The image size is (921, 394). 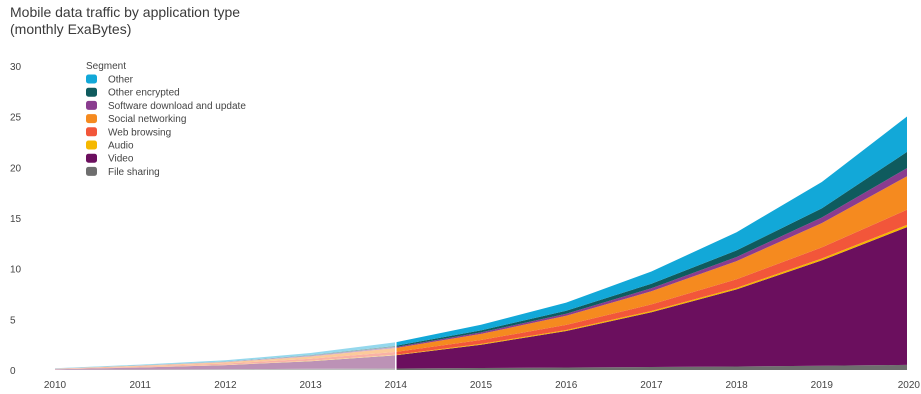 What do you see at coordinates (147, 119) in the screenshot?
I see `legend-label: Social networking` at bounding box center [147, 119].